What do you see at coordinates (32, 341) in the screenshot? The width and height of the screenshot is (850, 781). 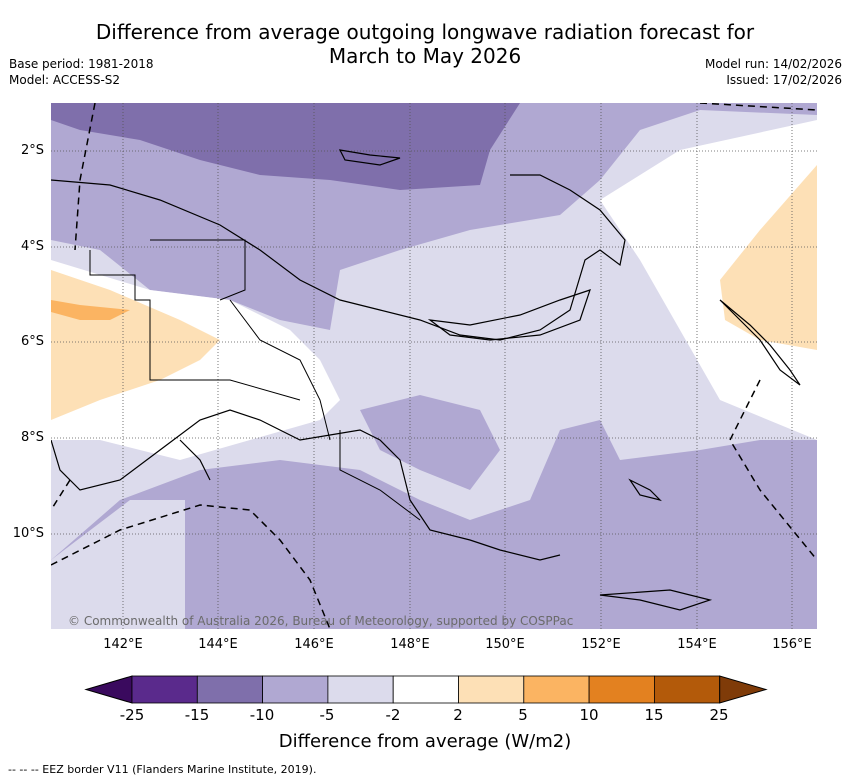 I see `lat-label-6s: 6°S` at bounding box center [32, 341].